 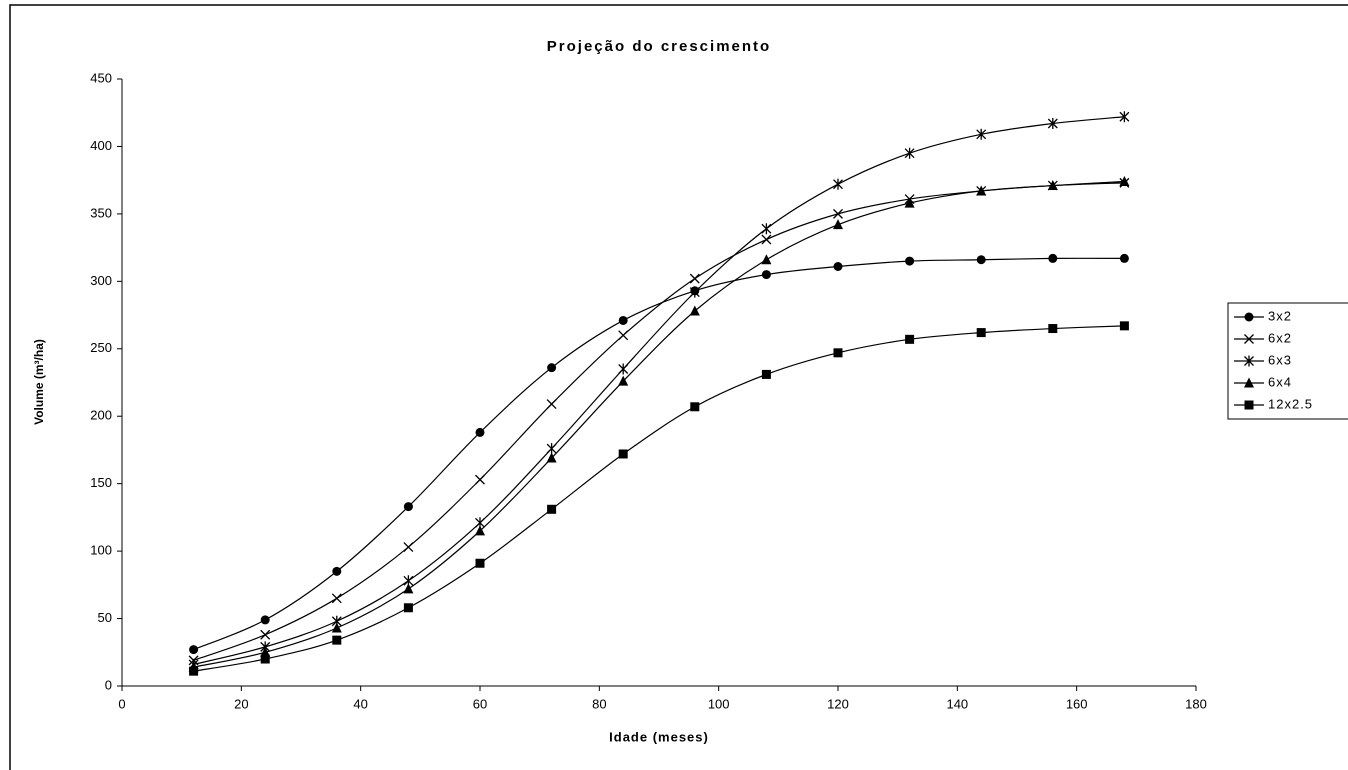 I want to click on x-tick-label: 0, so click(x=121, y=703).